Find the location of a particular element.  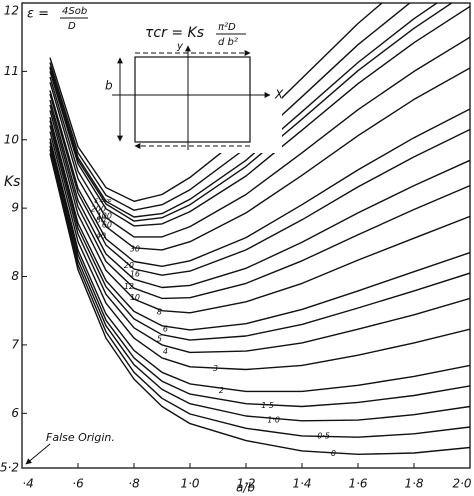

curve-label: 3 is located at coordinates (215, 368).